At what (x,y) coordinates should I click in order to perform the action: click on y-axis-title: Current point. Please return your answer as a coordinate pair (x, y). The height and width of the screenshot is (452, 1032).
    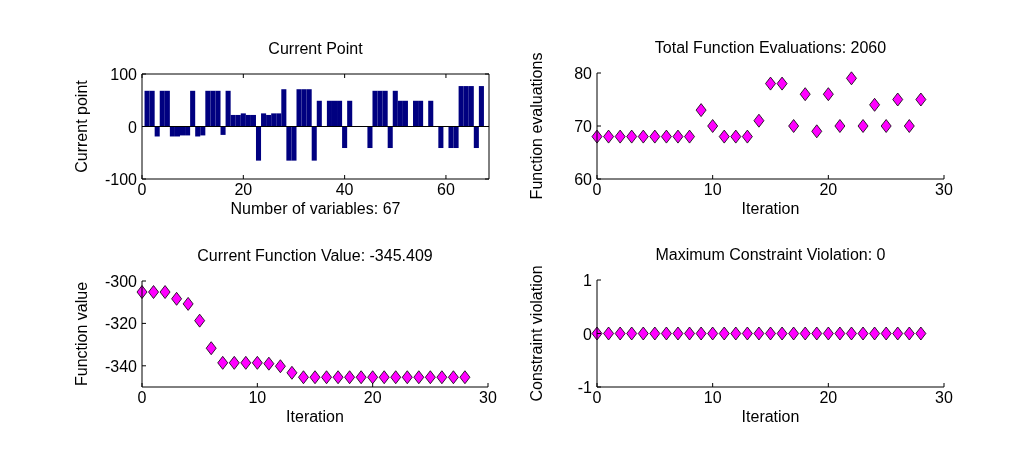
    Looking at the image, I should click on (81, 126).